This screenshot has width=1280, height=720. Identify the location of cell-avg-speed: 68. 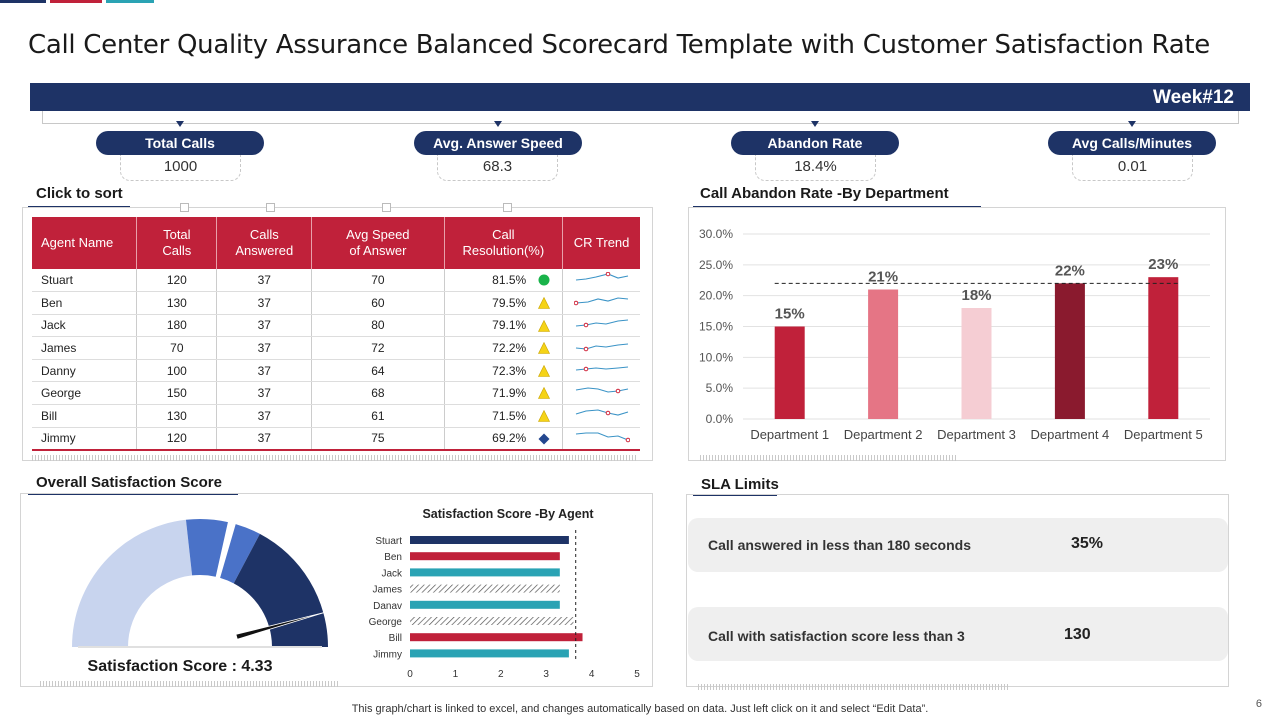
(378, 393).